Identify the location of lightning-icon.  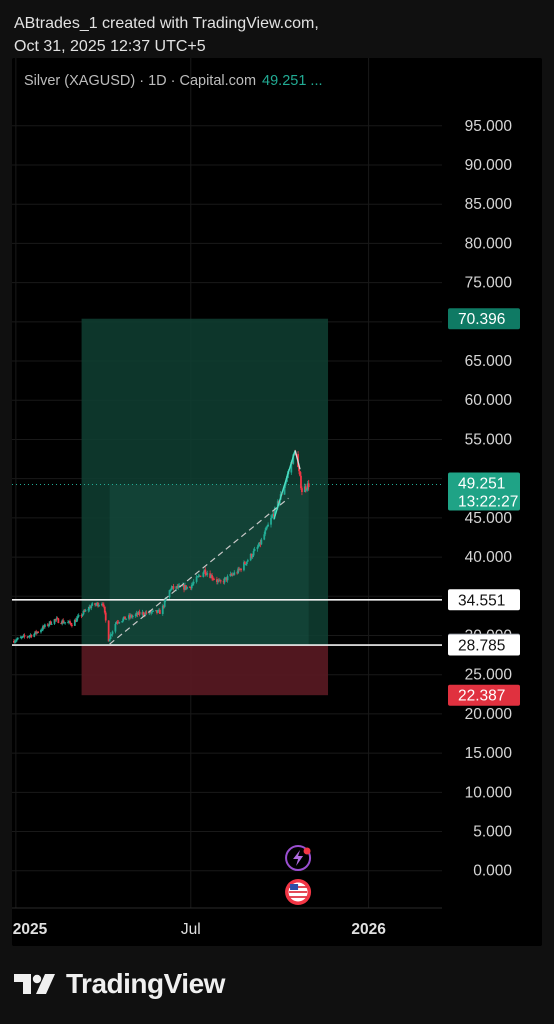
(298, 858).